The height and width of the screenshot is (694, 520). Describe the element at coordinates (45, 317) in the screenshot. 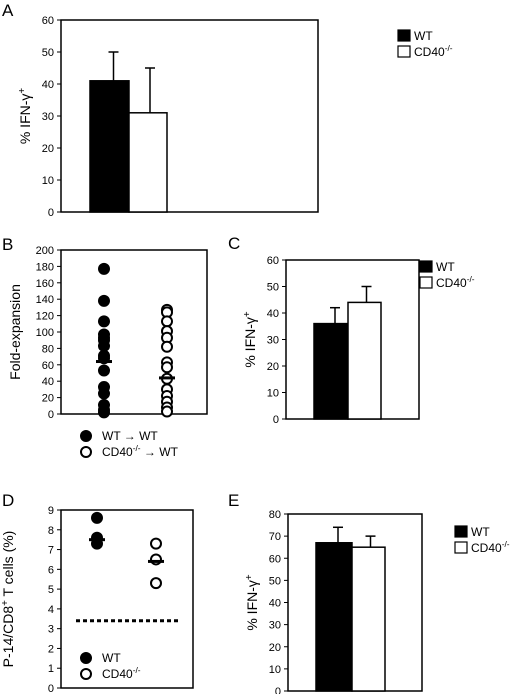

I see `y-tick-label: 120` at that location.